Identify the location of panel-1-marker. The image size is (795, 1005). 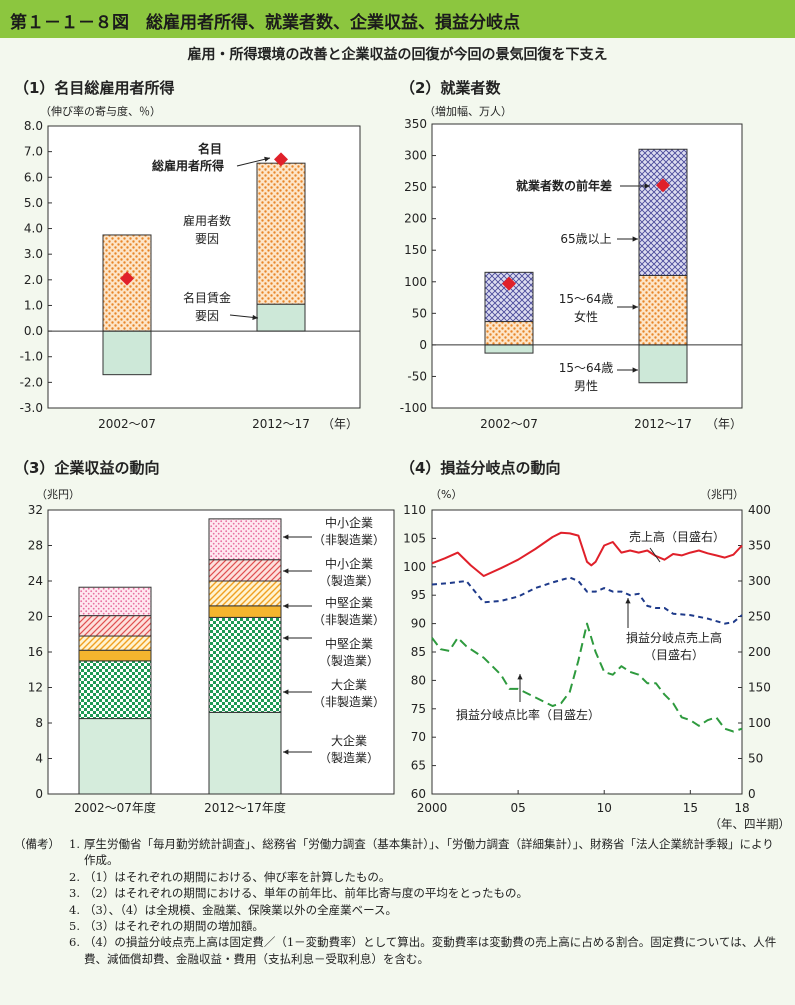
(281, 159).